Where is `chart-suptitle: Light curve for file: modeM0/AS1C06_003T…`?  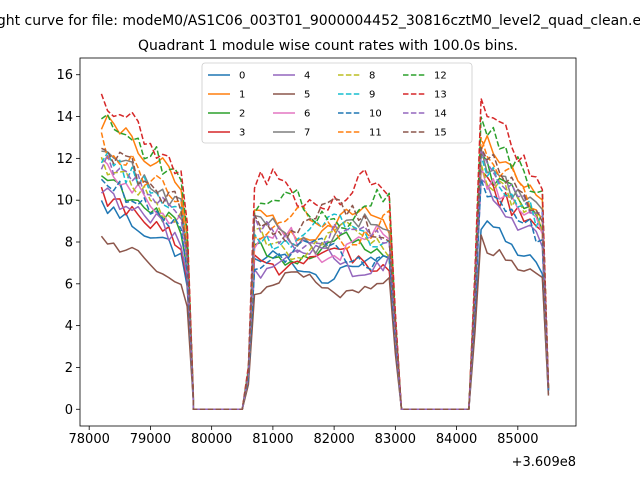 chart-suptitle: Light curve for file: modeM0/AS1C06_003T… is located at coordinates (320, 21).